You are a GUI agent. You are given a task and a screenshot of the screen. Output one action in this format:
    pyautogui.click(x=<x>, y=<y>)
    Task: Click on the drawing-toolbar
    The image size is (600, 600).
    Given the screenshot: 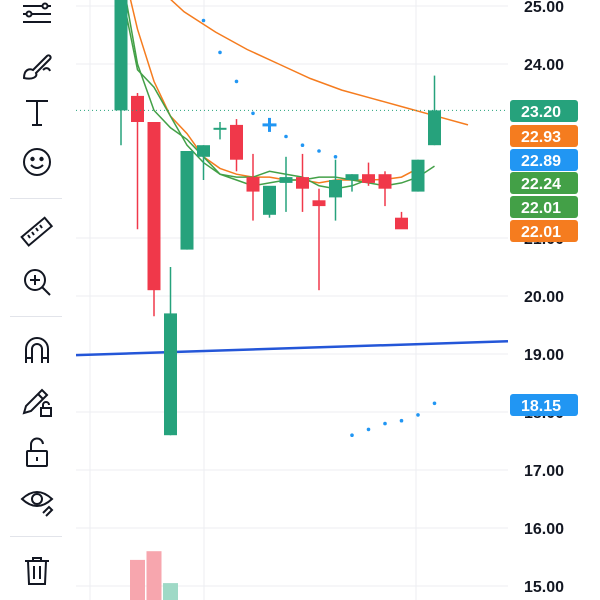 What is the action you would take?
    pyautogui.click(x=38, y=300)
    